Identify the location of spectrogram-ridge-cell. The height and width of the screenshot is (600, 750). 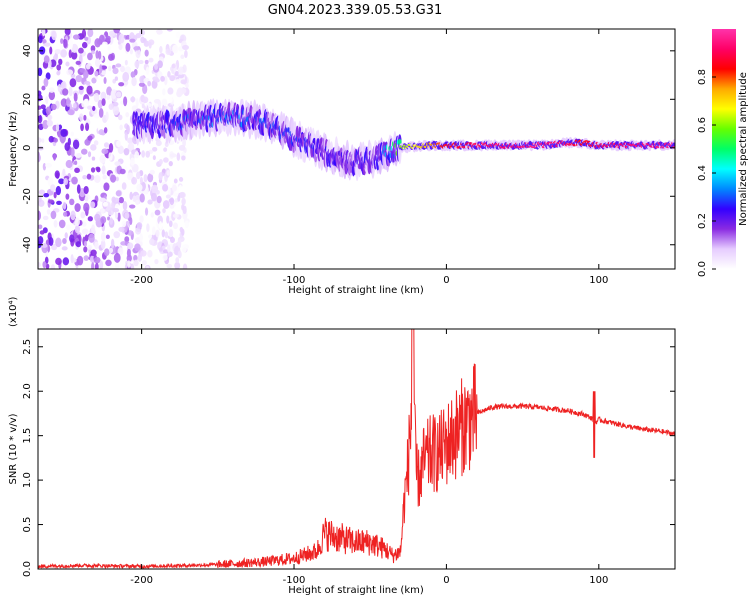
(673, 145).